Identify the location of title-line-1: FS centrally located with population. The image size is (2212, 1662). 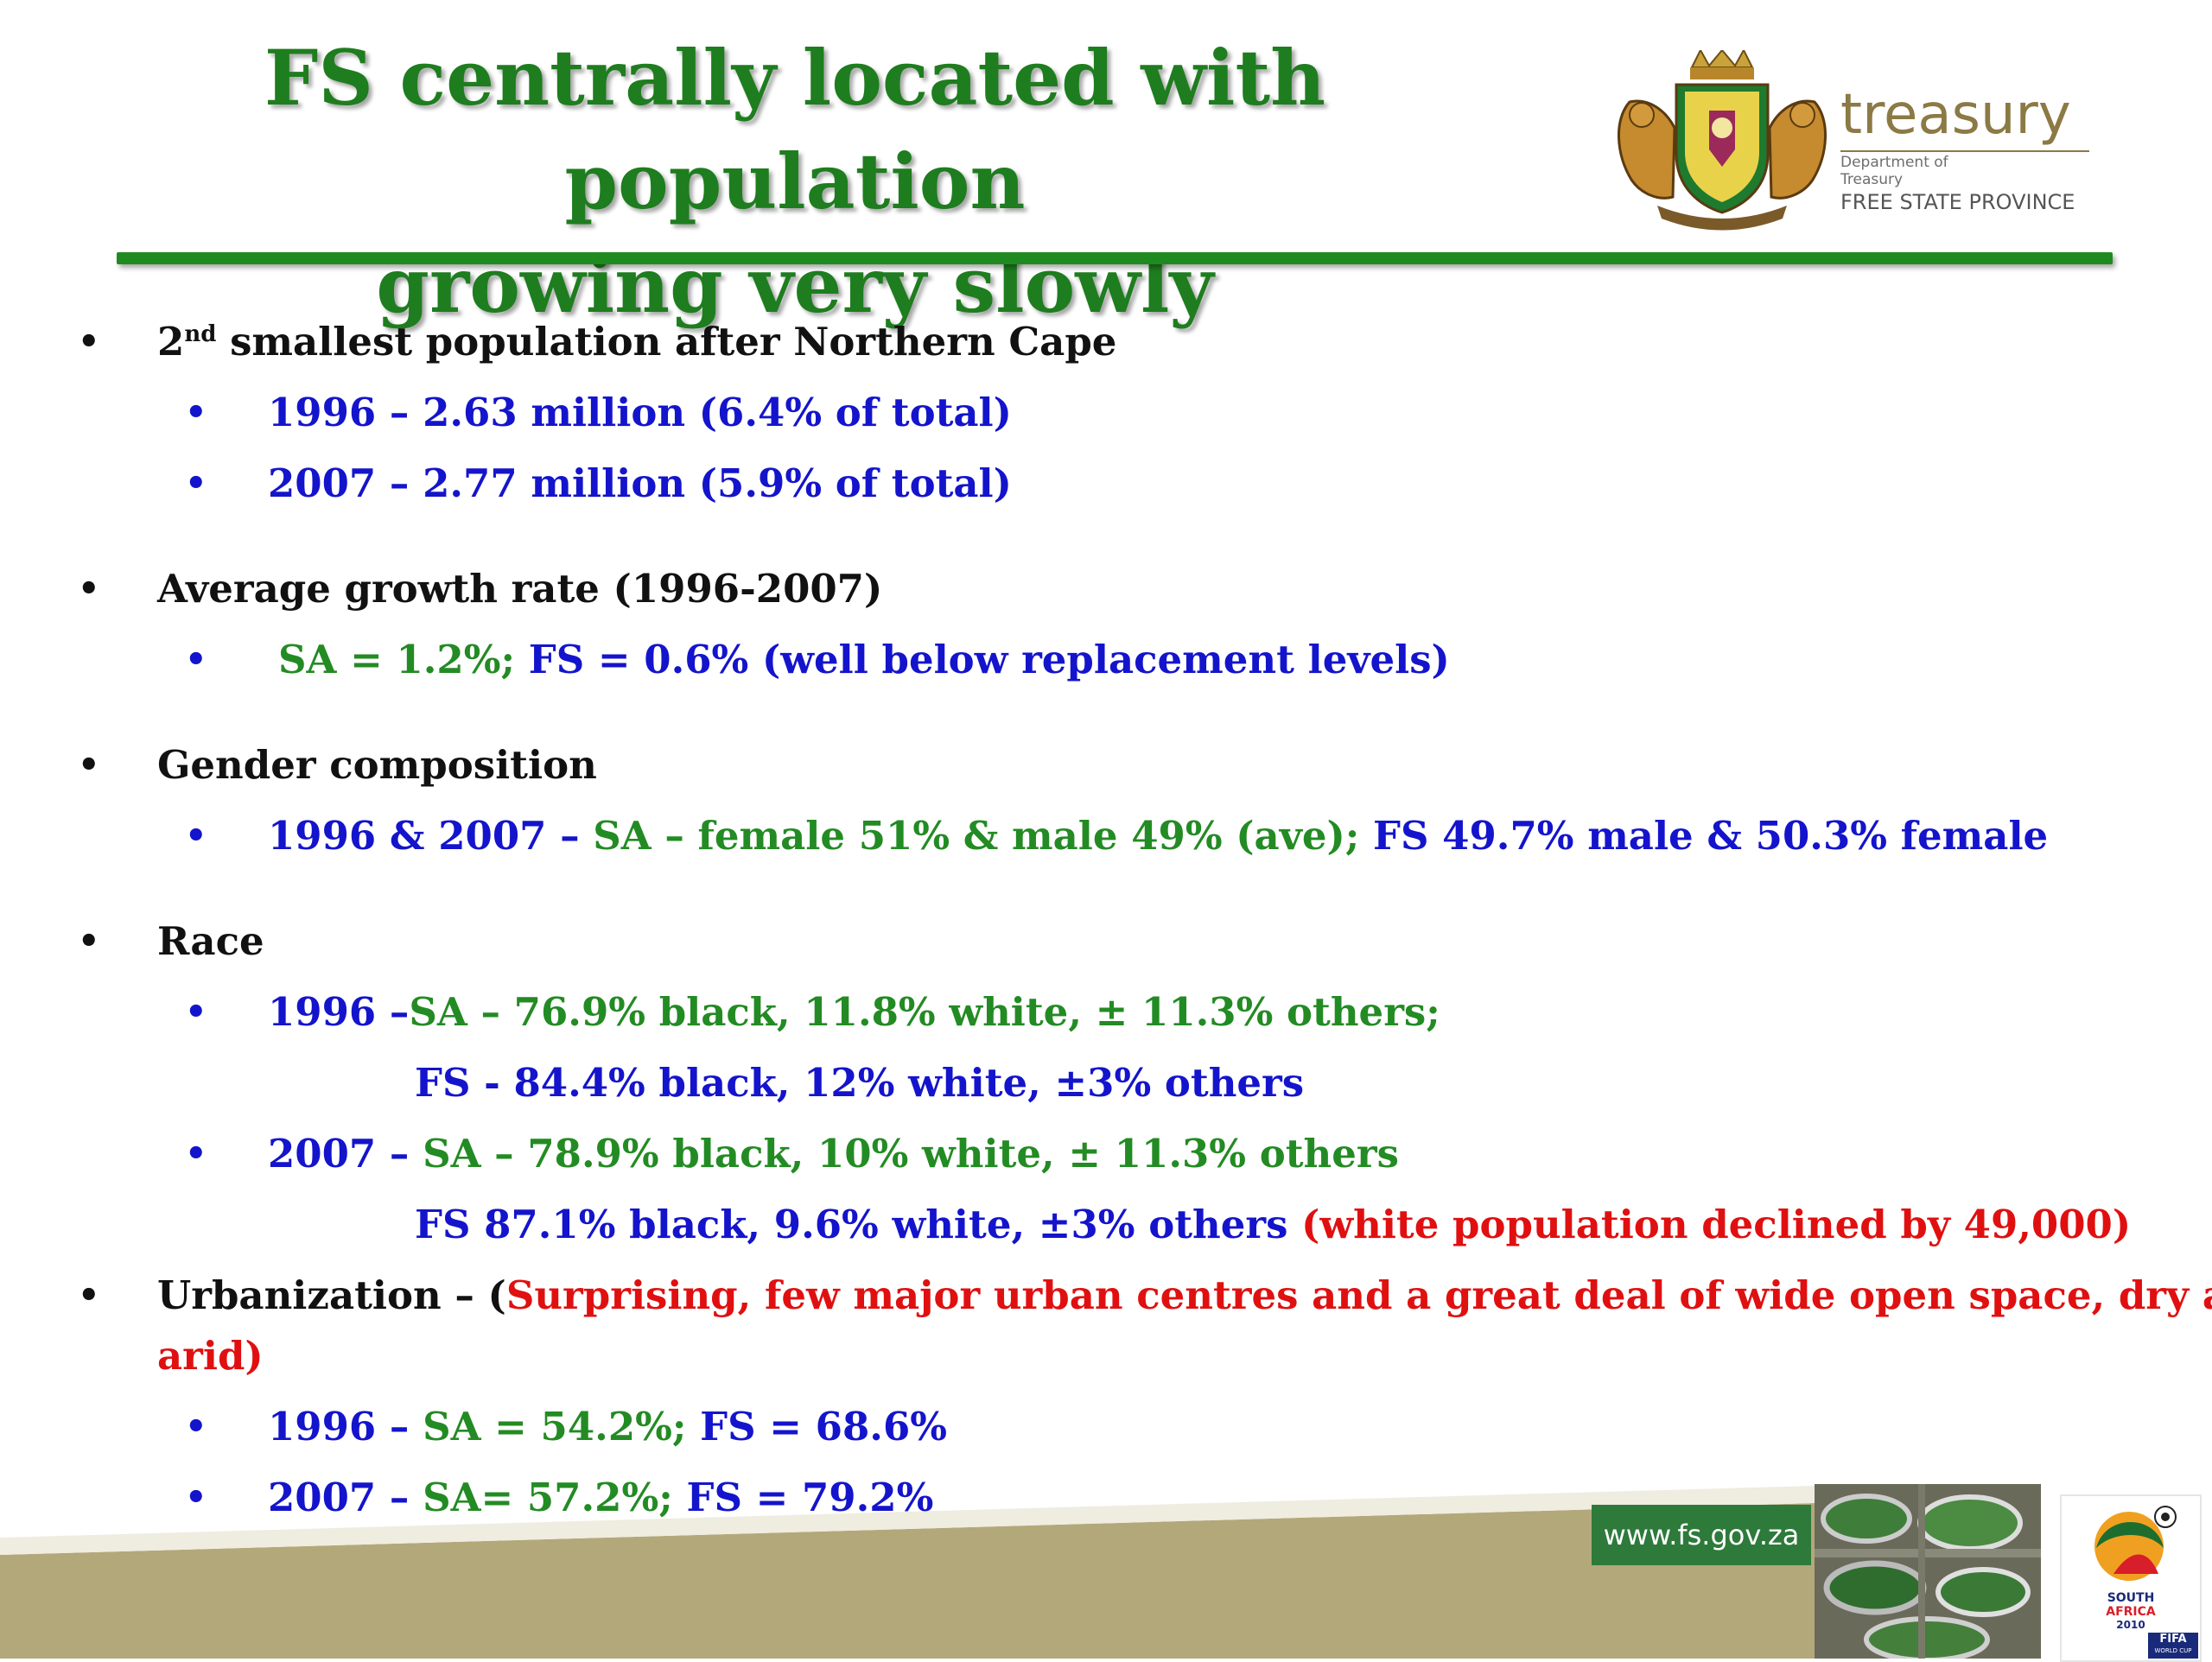
(795, 129).